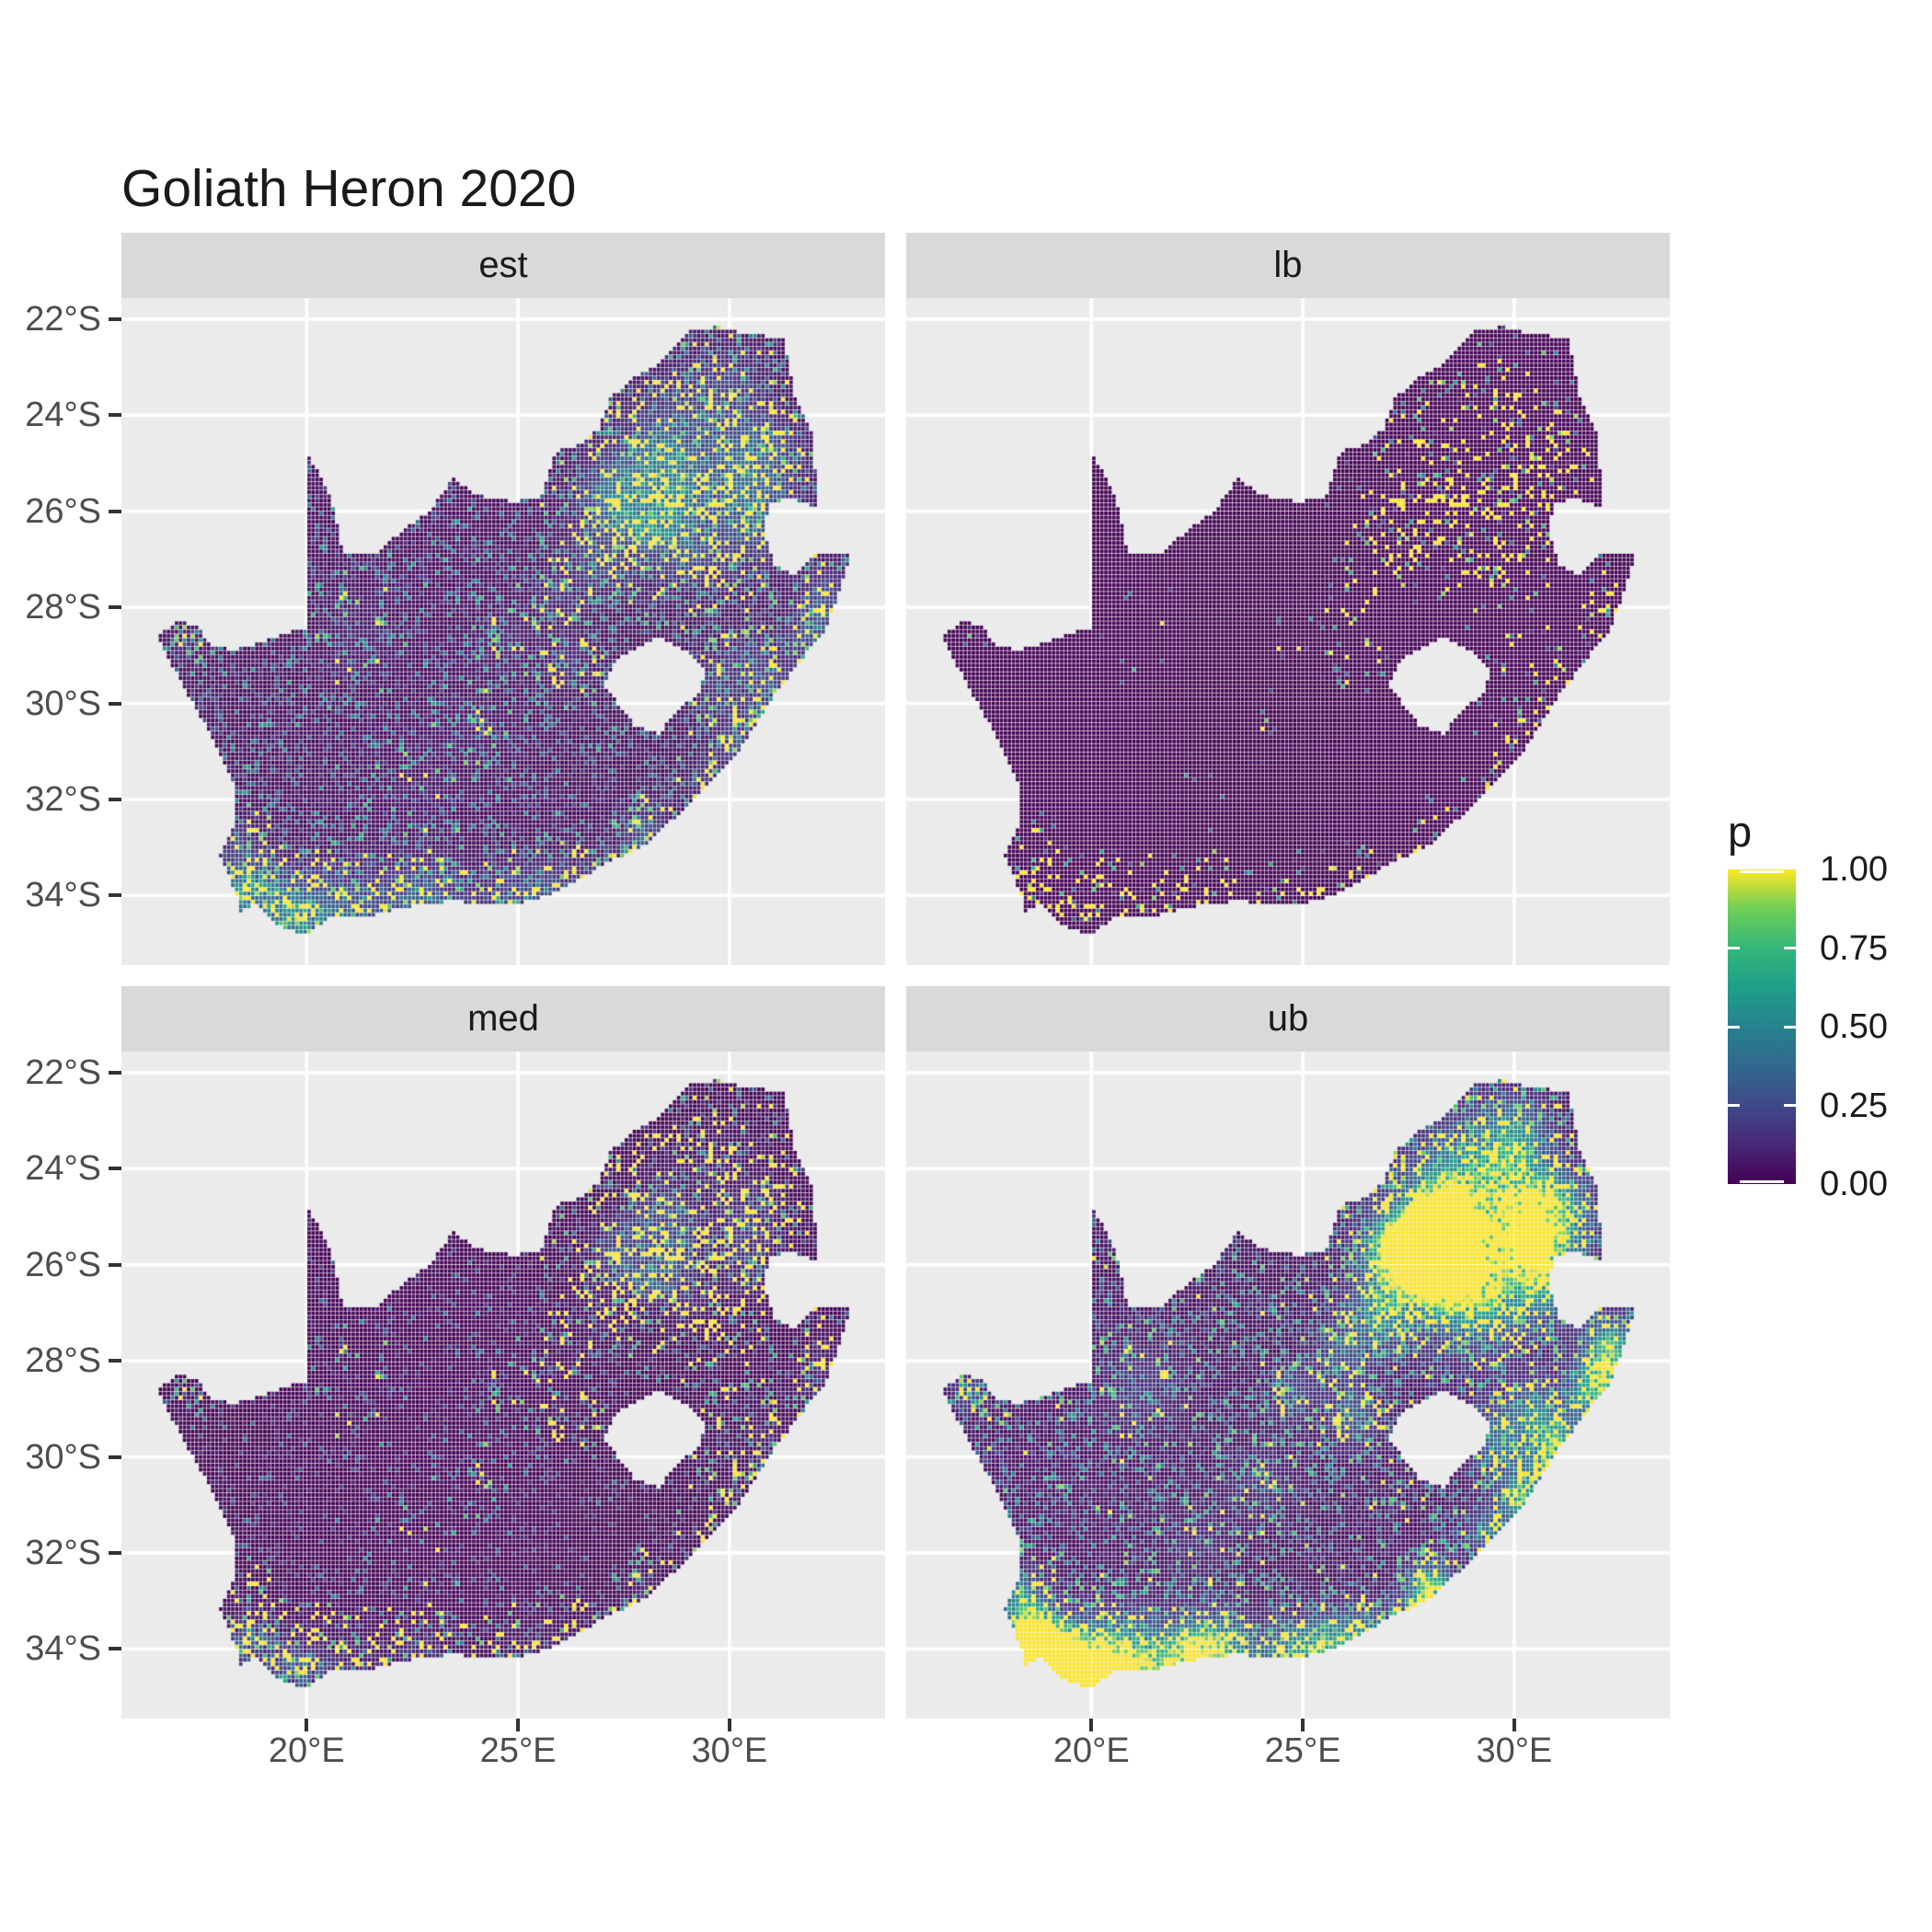  I want to click on facet-strip-est: est, so click(503, 265).